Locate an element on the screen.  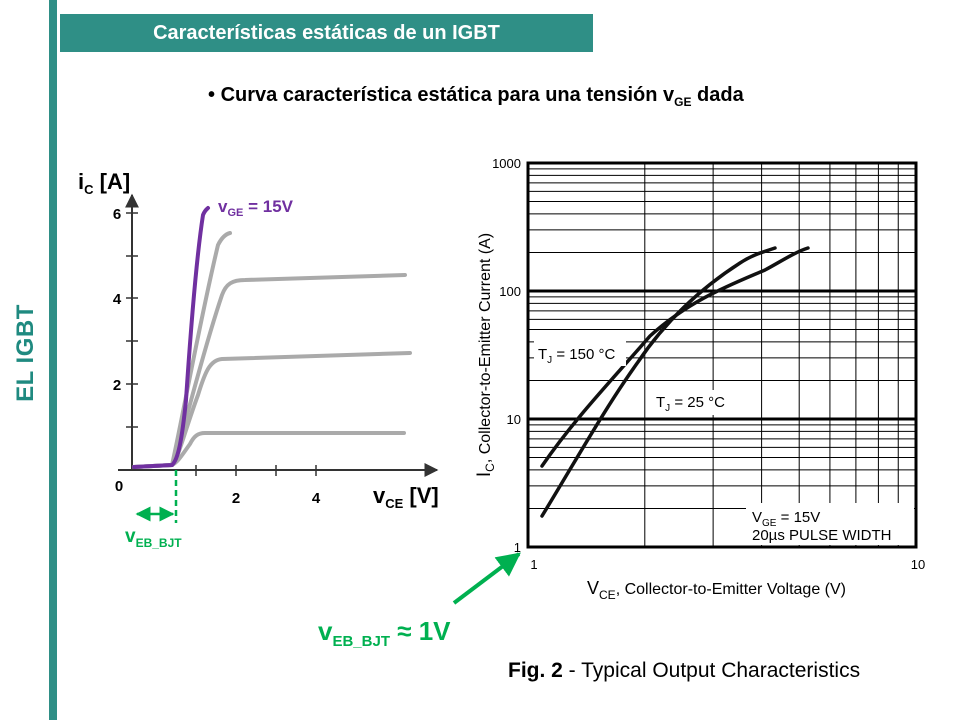
slide-title: Características estáticas de un IGBT is located at coordinates (326, 33).